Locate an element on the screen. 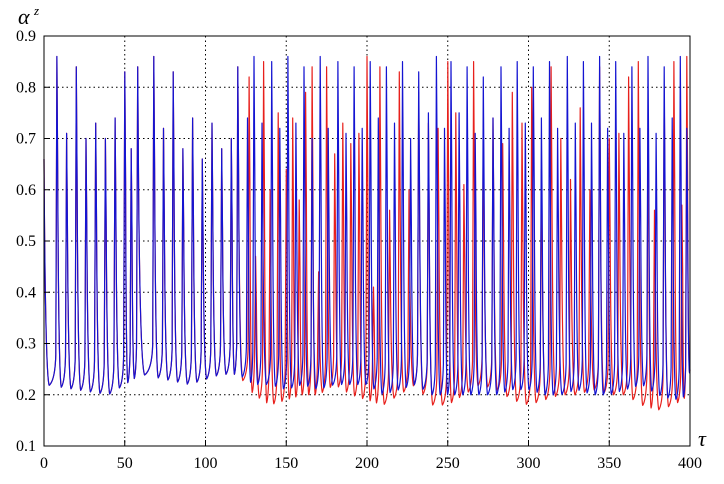 The width and height of the screenshot is (724, 484). x-tick-label-250: 250 is located at coordinates (448, 463).